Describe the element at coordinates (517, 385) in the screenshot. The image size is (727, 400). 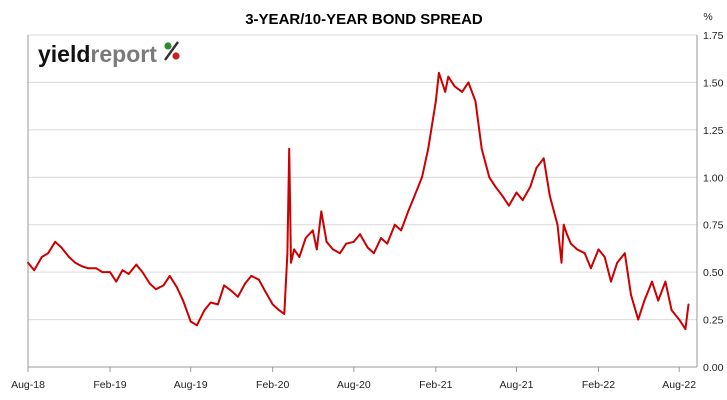
I see `x-tick-label: Aug-21` at that location.